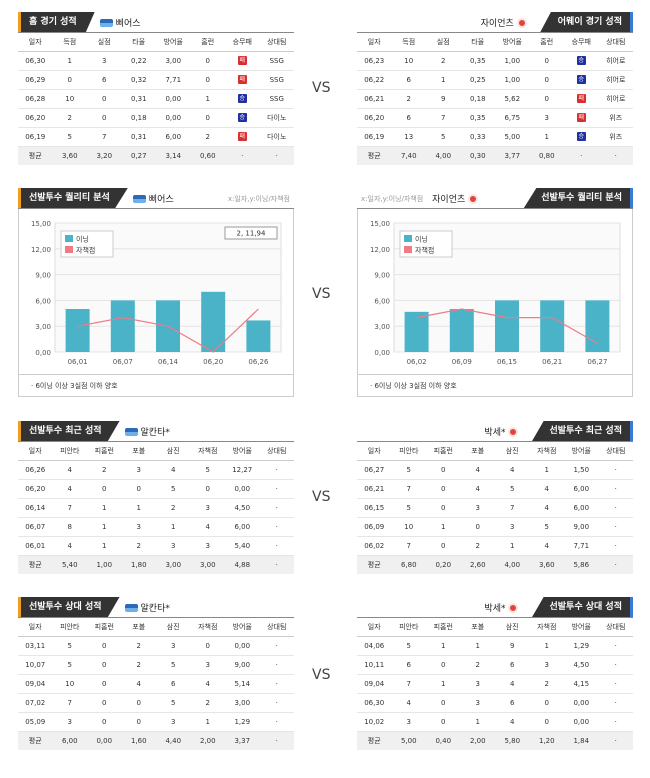  Describe the element at coordinates (173, 118) in the screenshot. I see `table-cell: 0,00` at that location.